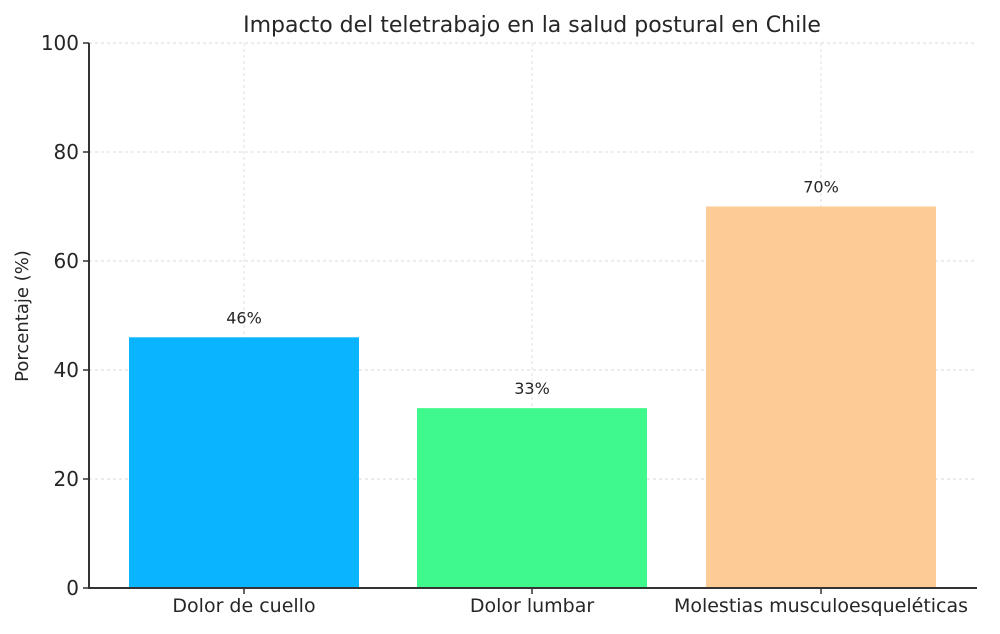  What do you see at coordinates (72, 588) in the screenshot?
I see `y-tick-label: 0` at bounding box center [72, 588].